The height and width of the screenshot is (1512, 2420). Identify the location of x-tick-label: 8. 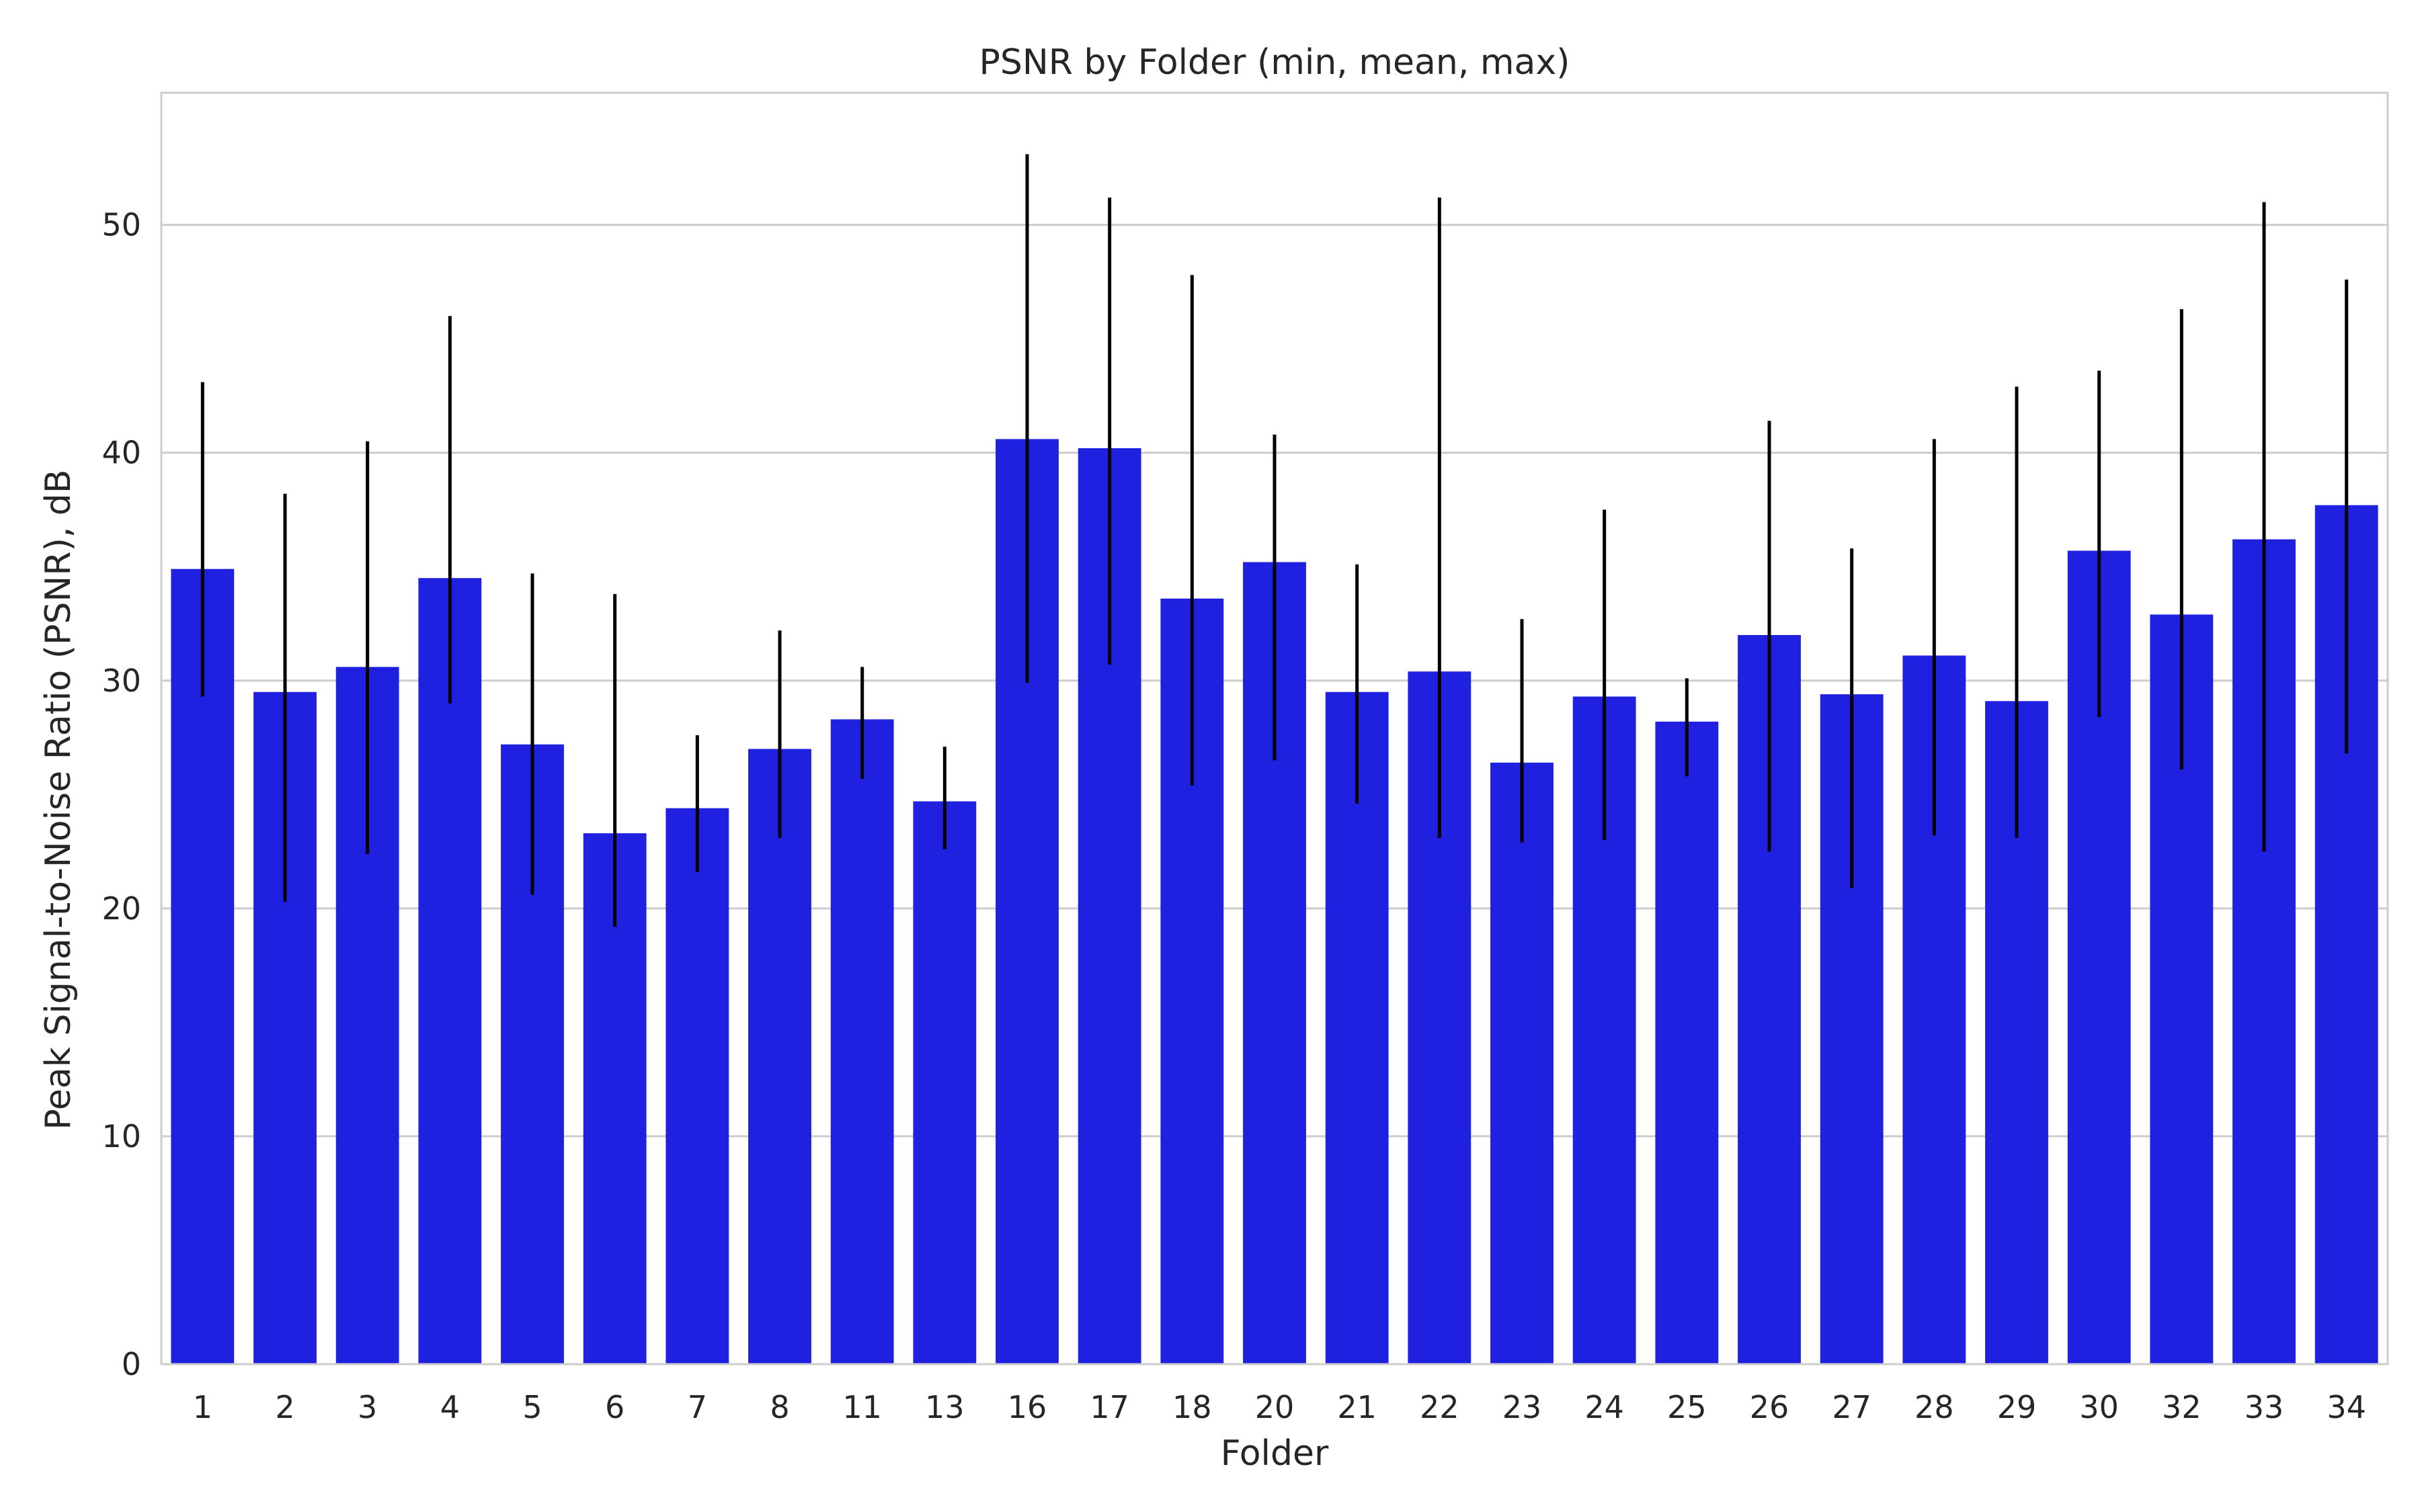
(779, 1407).